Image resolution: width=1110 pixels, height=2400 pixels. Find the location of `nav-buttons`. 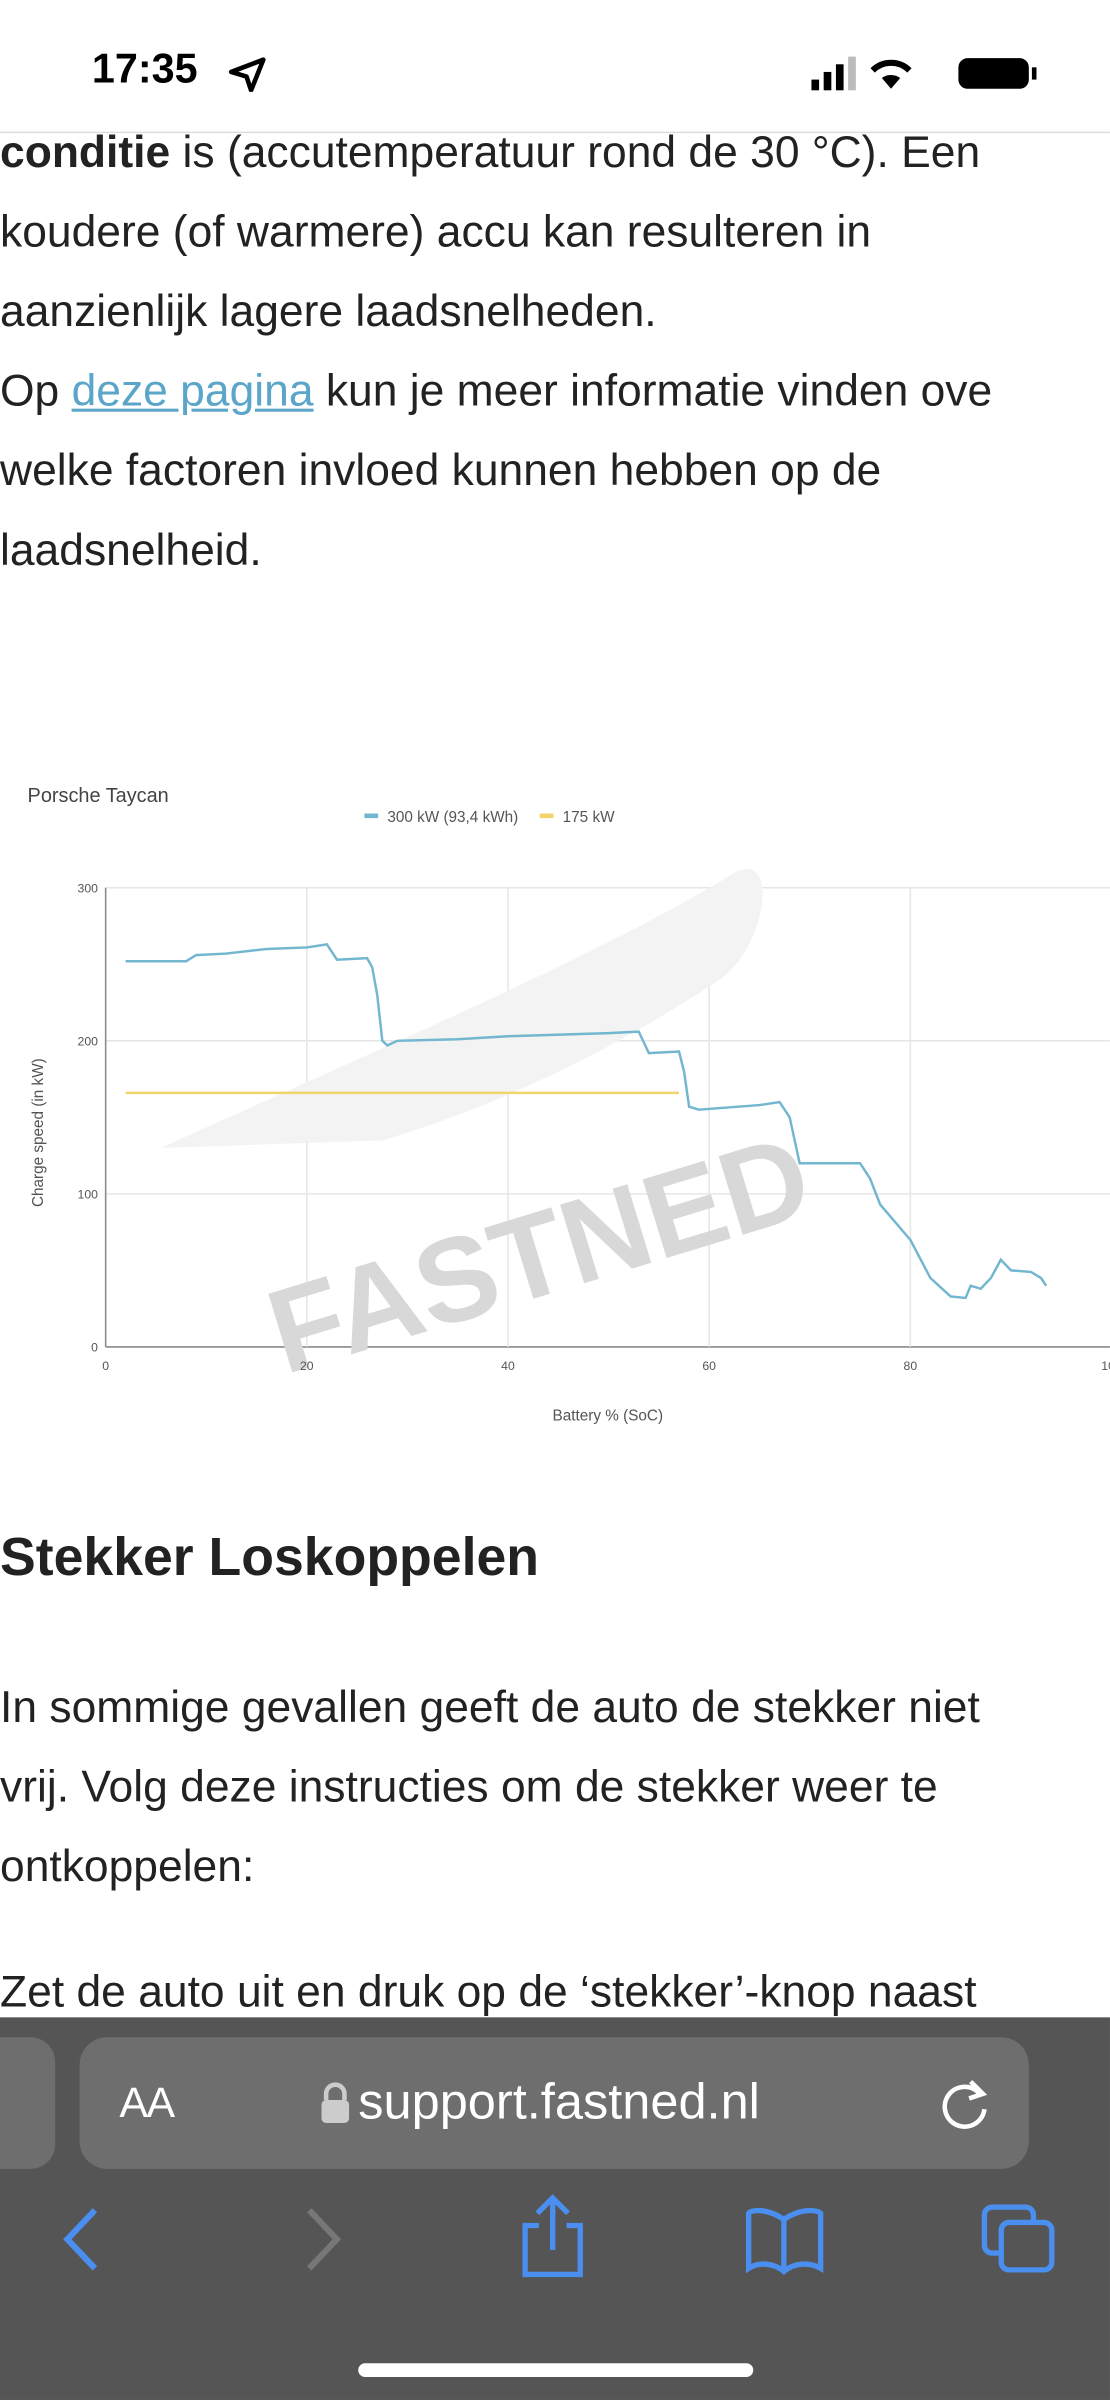

nav-buttons is located at coordinates (559, 2236).